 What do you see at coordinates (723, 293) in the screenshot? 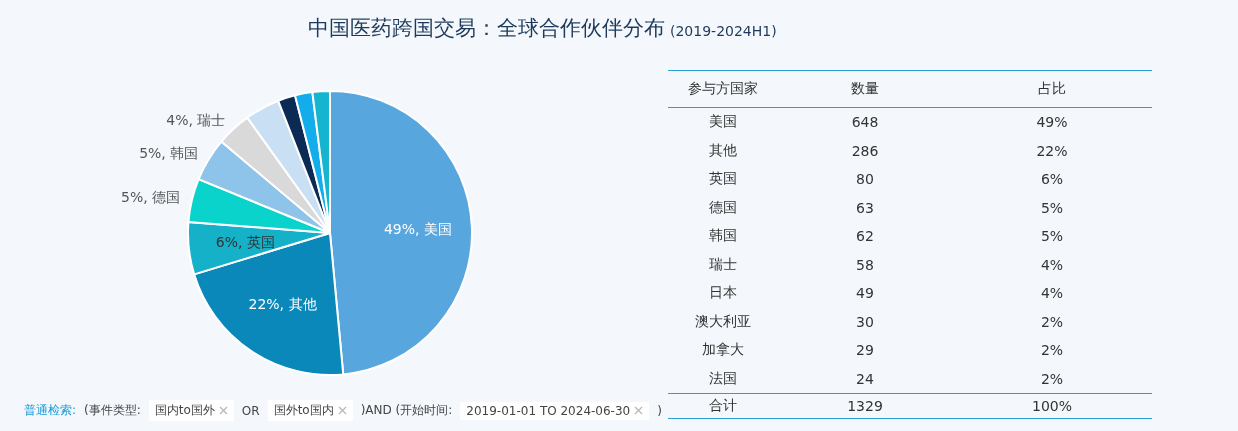
I see `category-label: 日本` at bounding box center [723, 293].